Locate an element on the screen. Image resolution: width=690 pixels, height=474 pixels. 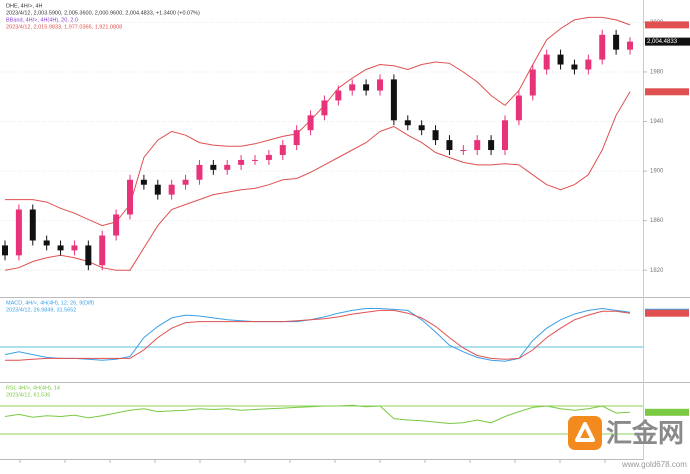
macd-title: MACD, 4H/>, 4H(4H), 12, 26, 9(Diff) is located at coordinates (50, 303).